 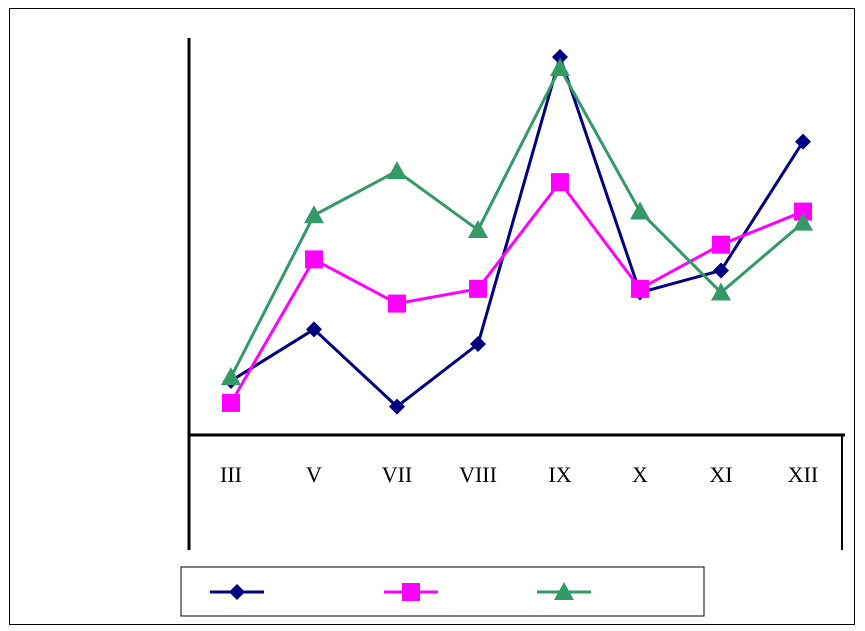 What do you see at coordinates (720, 474) in the screenshot?
I see `x-tick-label: XI` at bounding box center [720, 474].